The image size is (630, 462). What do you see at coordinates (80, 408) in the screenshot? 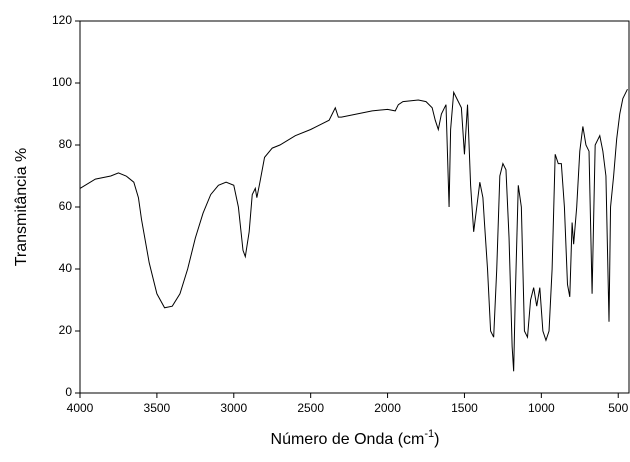
I see `x-tick-label: 4000` at bounding box center [80, 408].